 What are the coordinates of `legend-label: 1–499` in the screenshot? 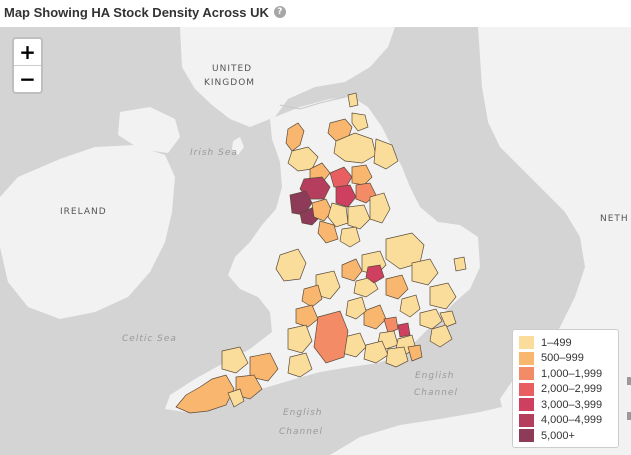 It's located at (556, 342).